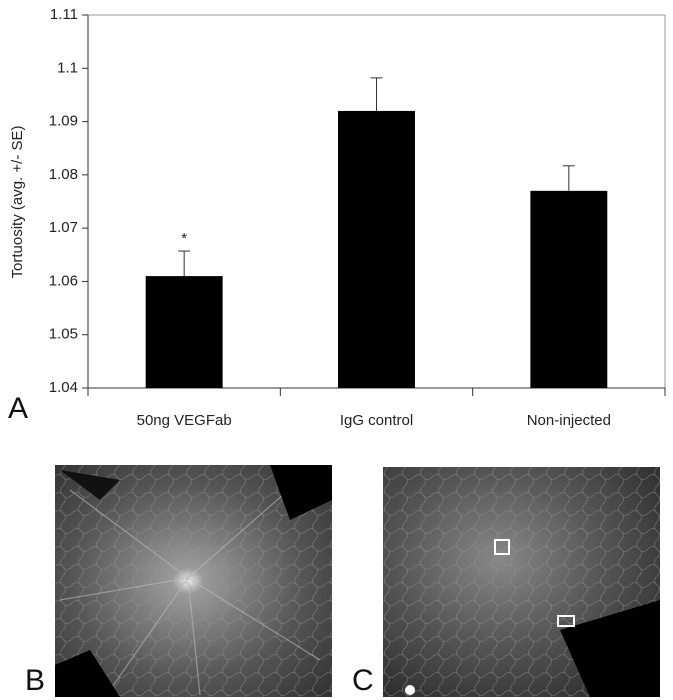 This screenshot has height=700, width=673. Describe the element at coordinates (521, 582) in the screenshot. I see `image-c` at that location.